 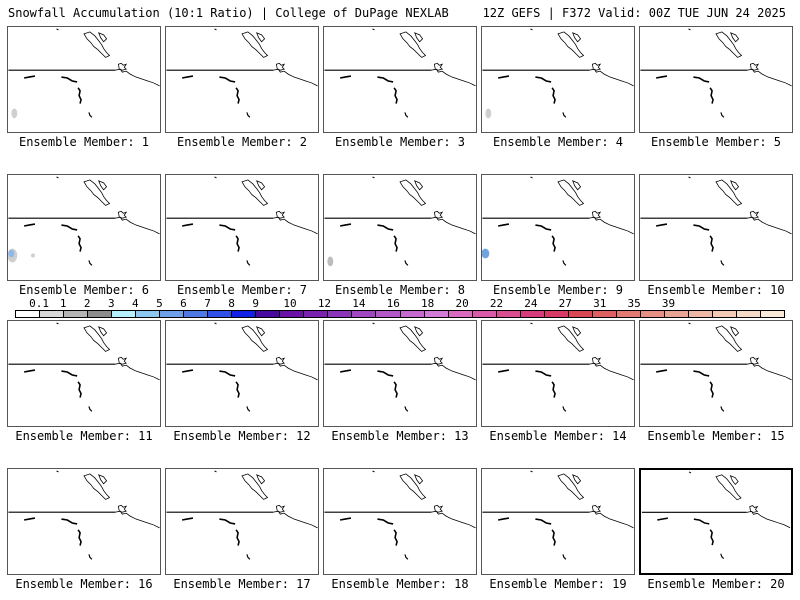 I want to click on colorbar-tick-label: 5, so click(x=159, y=303).